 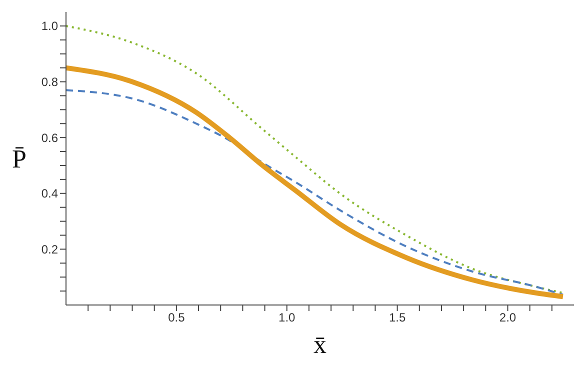 I want to click on y-tick-label: 1.0, so click(x=49, y=26).